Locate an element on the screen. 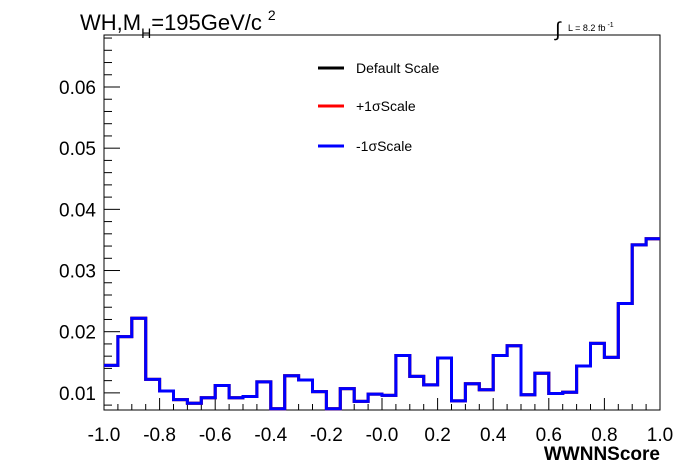 The height and width of the screenshot is (472, 696). y-tick-label: 0.04 is located at coordinates (77, 210).